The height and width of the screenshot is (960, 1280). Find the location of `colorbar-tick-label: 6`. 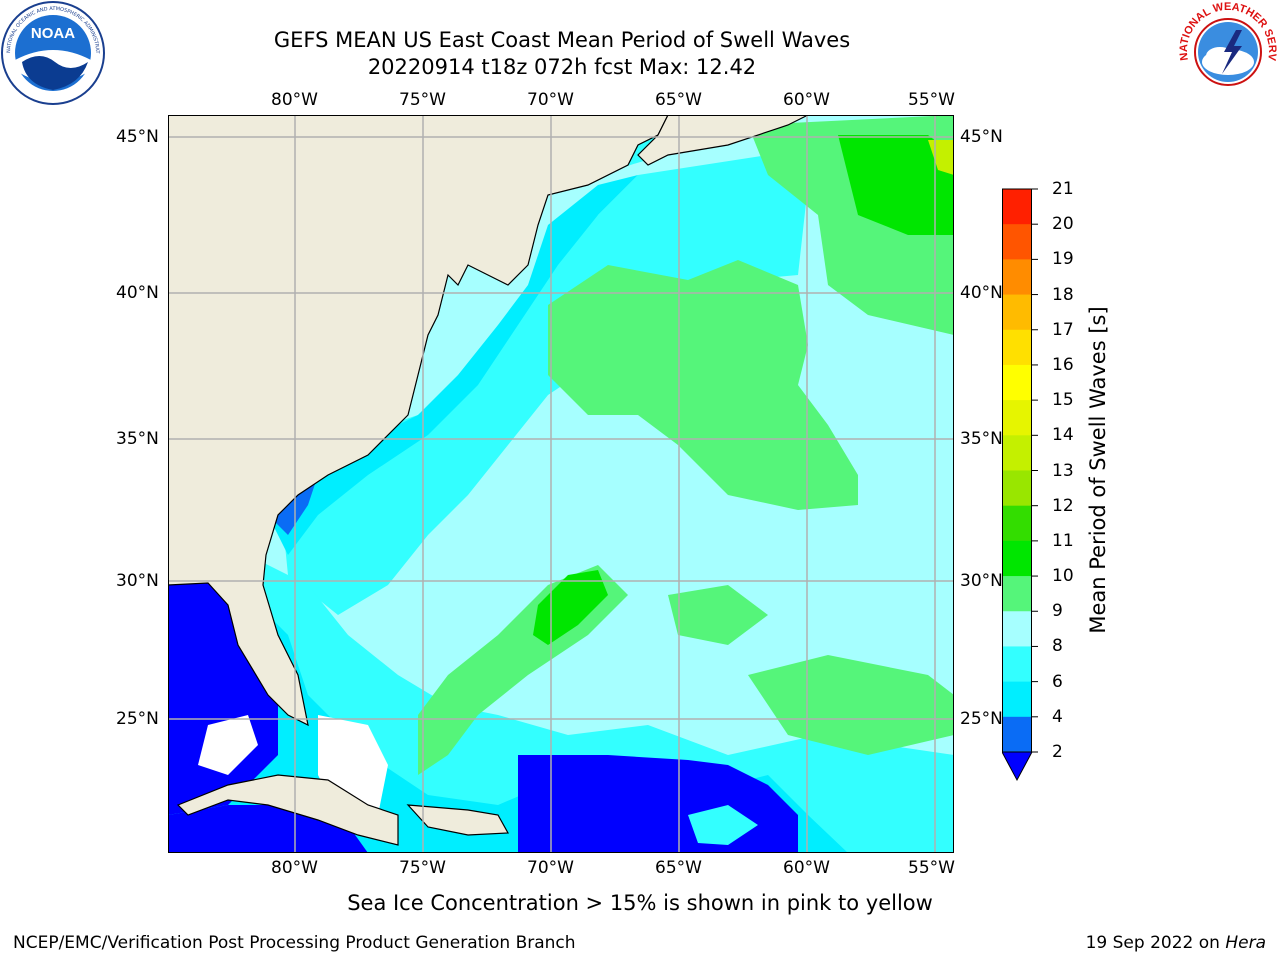

colorbar-tick-label: 6 is located at coordinates (1057, 681).